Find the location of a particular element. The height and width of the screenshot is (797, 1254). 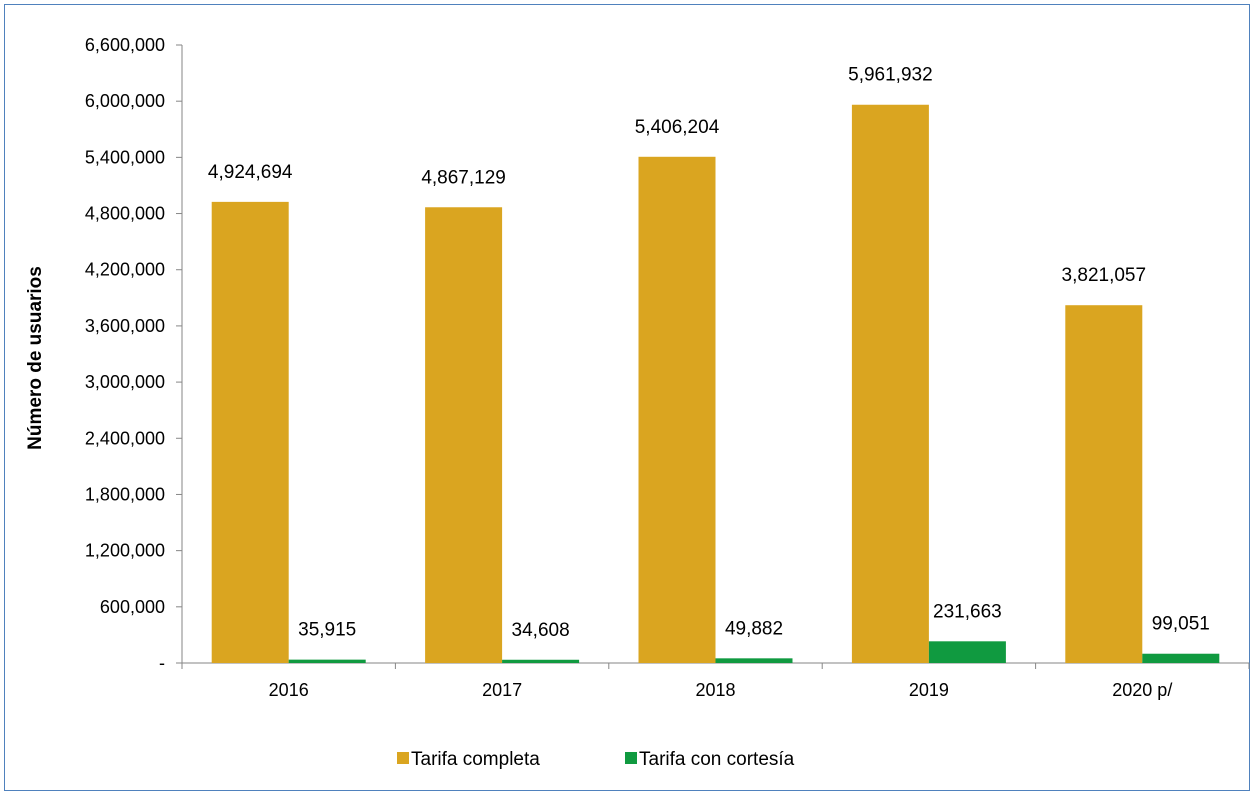

y-tick-label: 600,000 is located at coordinates (132, 607).